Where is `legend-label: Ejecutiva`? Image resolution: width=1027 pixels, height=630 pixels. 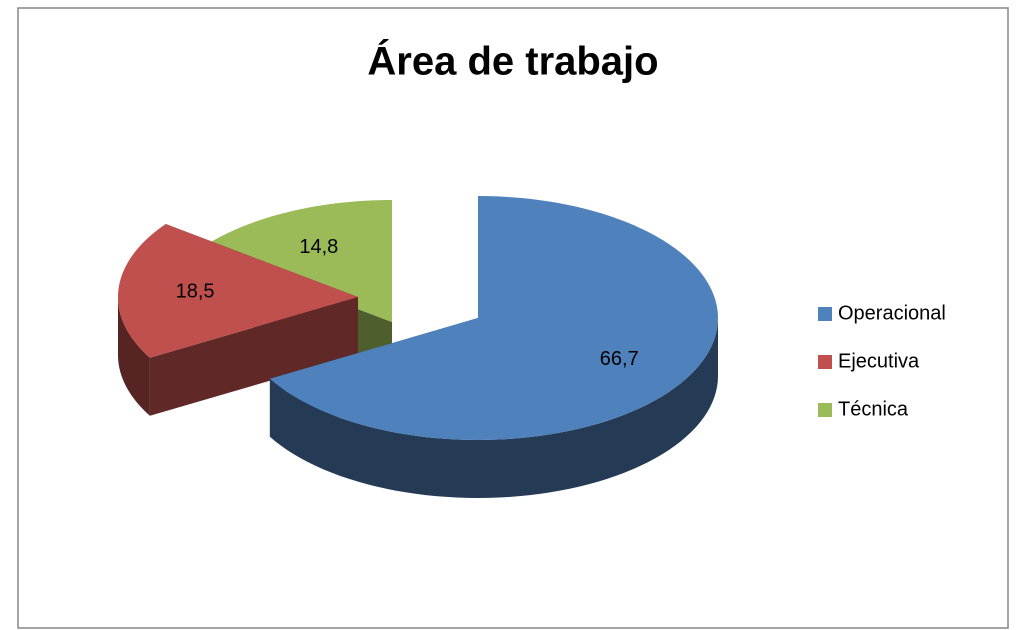 legend-label: Ejecutiva is located at coordinates (879, 361).